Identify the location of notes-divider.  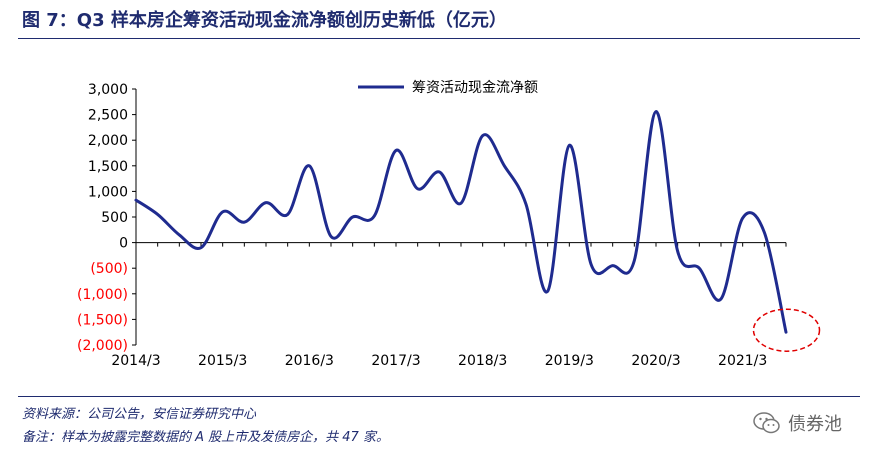
(439, 396).